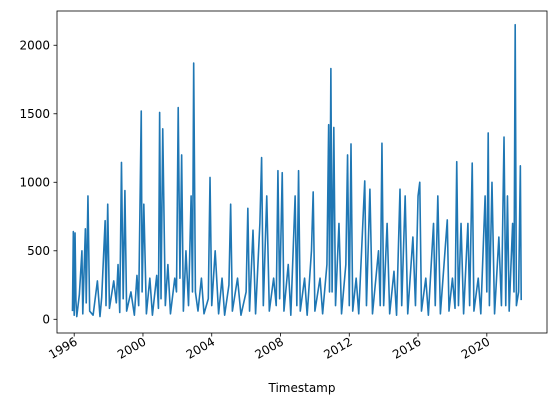  I want to click on y-tick-label: 500, so click(38, 251).